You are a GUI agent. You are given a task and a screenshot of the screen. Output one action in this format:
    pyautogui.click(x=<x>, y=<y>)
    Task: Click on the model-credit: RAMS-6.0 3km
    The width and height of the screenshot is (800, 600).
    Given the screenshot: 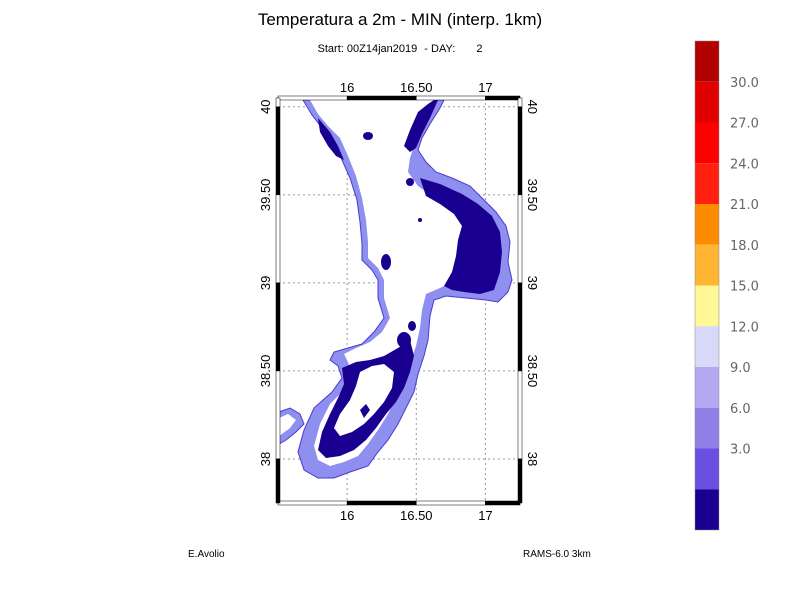 What is the action you would take?
    pyautogui.click(x=557, y=554)
    